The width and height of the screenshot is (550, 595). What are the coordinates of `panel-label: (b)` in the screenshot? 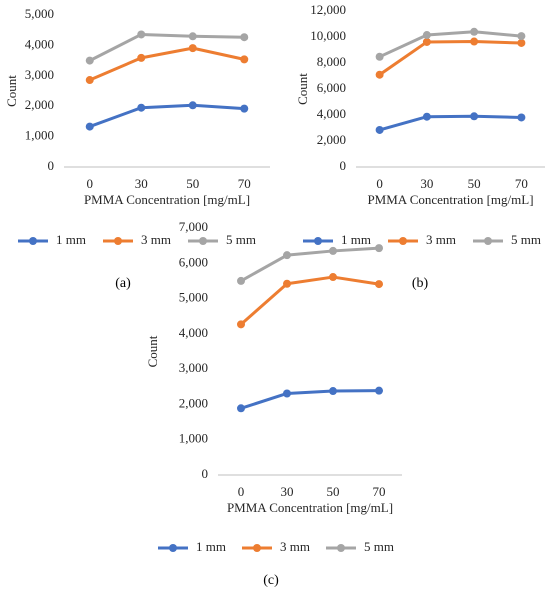 It's located at (420, 283).